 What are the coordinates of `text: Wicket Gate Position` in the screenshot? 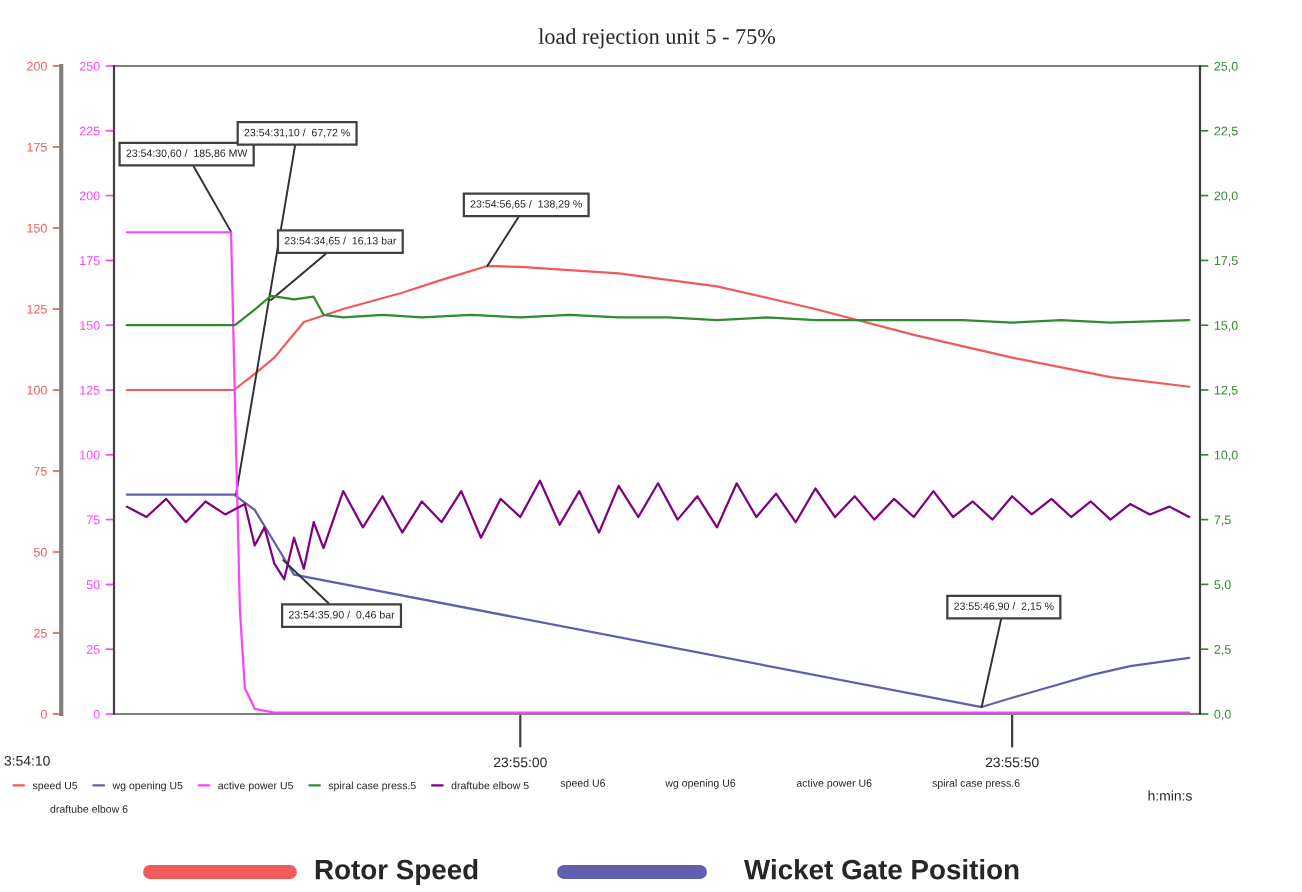 It's located at (881, 869).